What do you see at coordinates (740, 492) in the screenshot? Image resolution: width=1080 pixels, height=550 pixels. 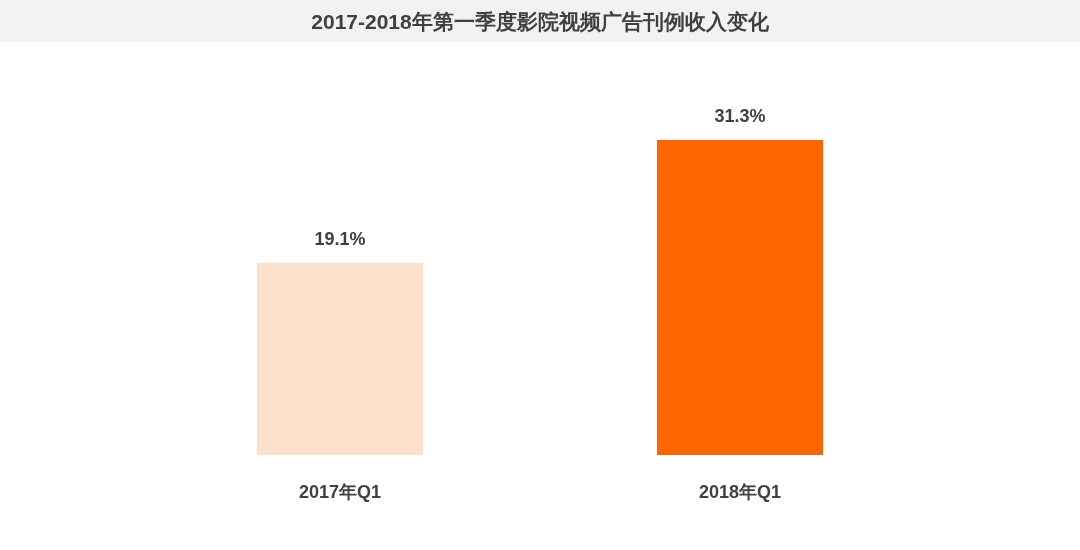 I see `x-tick-label: 2018年Q1` at bounding box center [740, 492].